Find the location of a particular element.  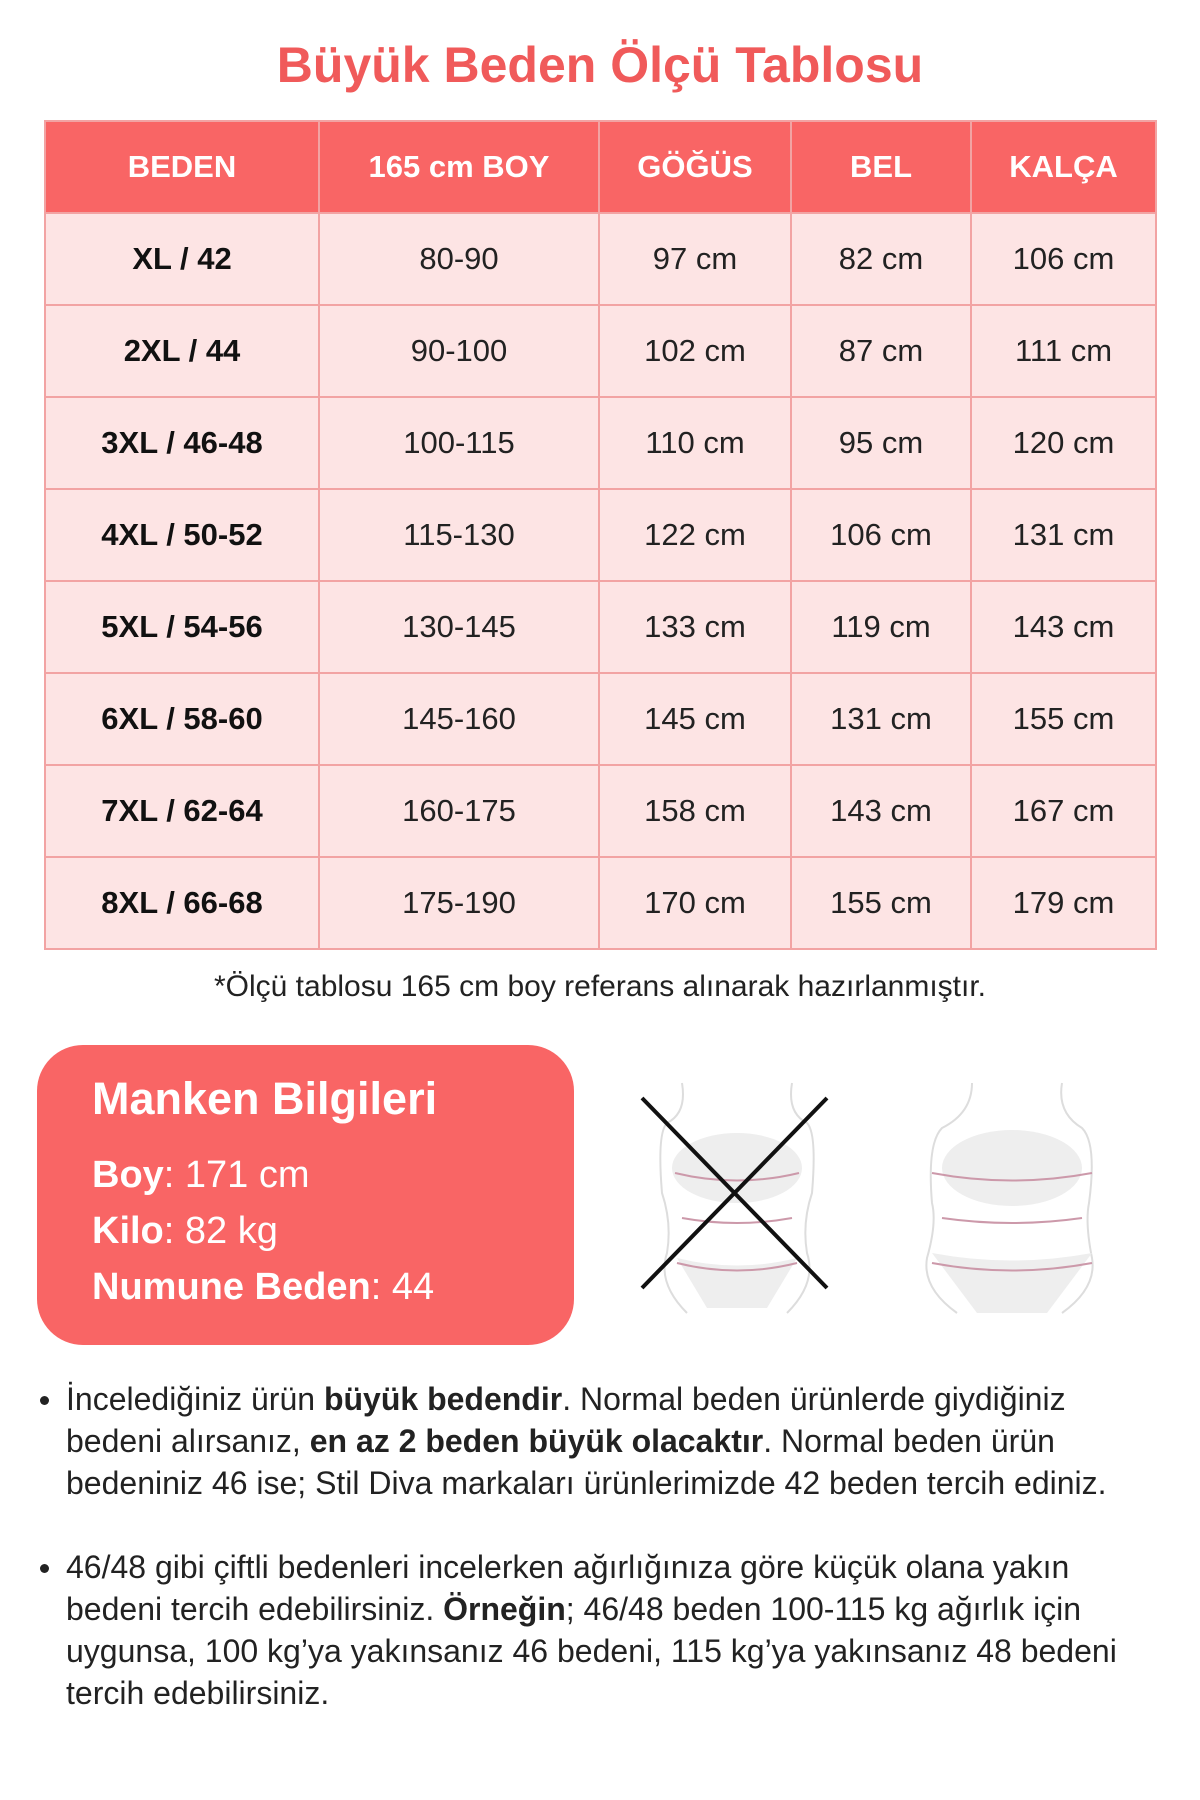

body-shape-wrong-illustration is located at coordinates (734, 1198).